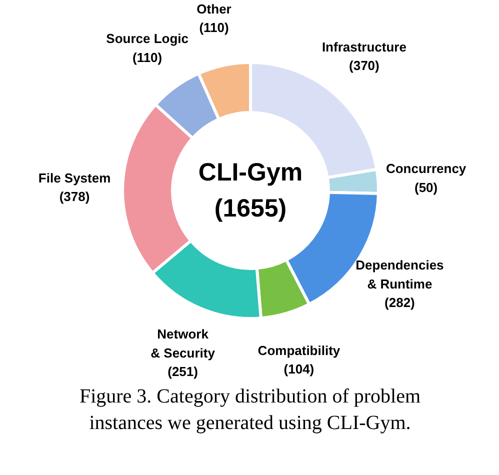  What do you see at coordinates (364, 66) in the screenshot?
I see `data-label: (370)` at bounding box center [364, 66].